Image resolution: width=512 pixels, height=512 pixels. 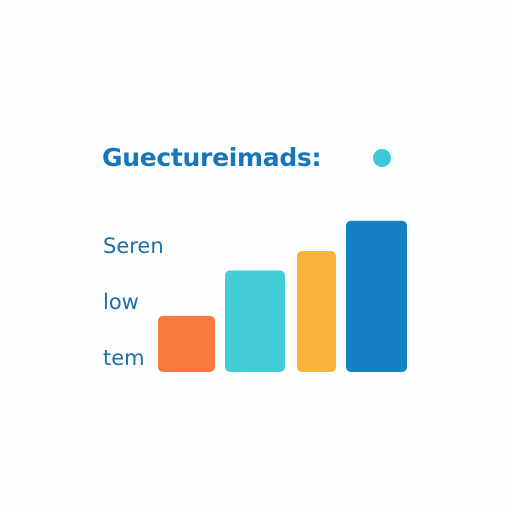 What do you see at coordinates (121, 302) in the screenshot?
I see `y-label-low: low` at bounding box center [121, 302].